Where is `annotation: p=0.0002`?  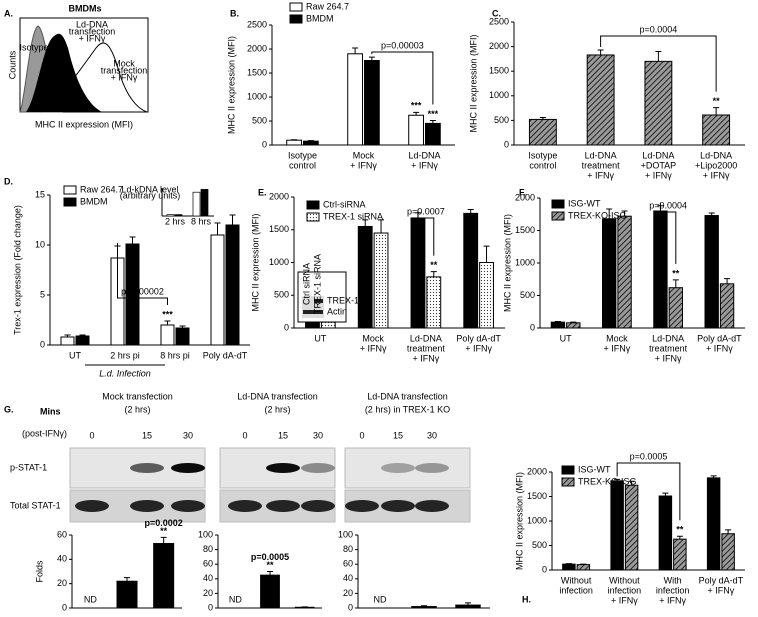
annotation: p=0.0002 is located at coordinates (164, 523).